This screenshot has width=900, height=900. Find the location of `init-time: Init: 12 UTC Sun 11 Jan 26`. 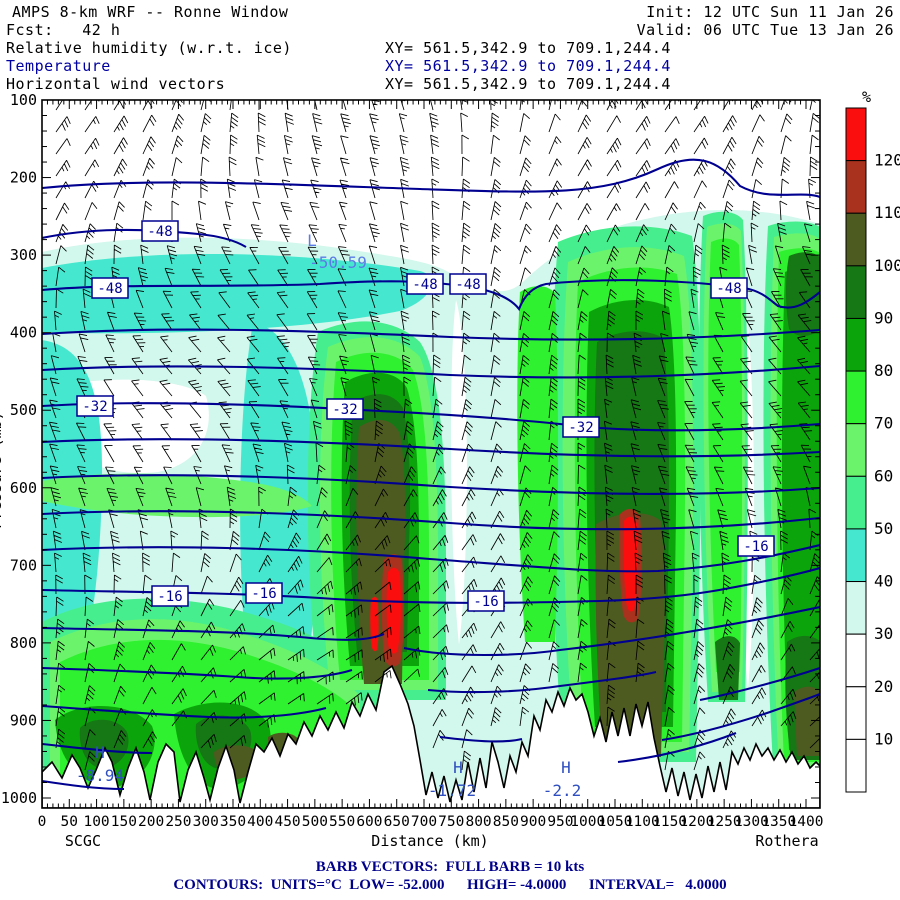

init-time: Init: 12 UTC Sun 11 Jan 26 is located at coordinates (770, 12).